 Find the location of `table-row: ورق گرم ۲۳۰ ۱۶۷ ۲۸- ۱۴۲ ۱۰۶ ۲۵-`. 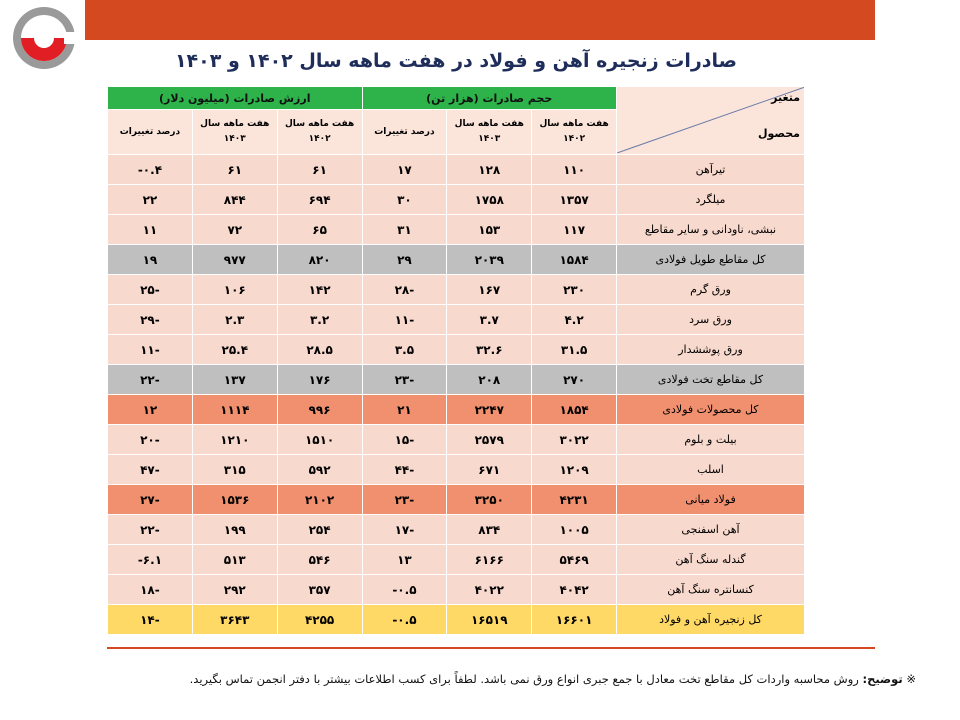

table-row: ورق گرم ۲۳۰ ۱۶۷ ۲۸- ۱۴۲ ۱۰۶ ۲۵- is located at coordinates (456, 289).